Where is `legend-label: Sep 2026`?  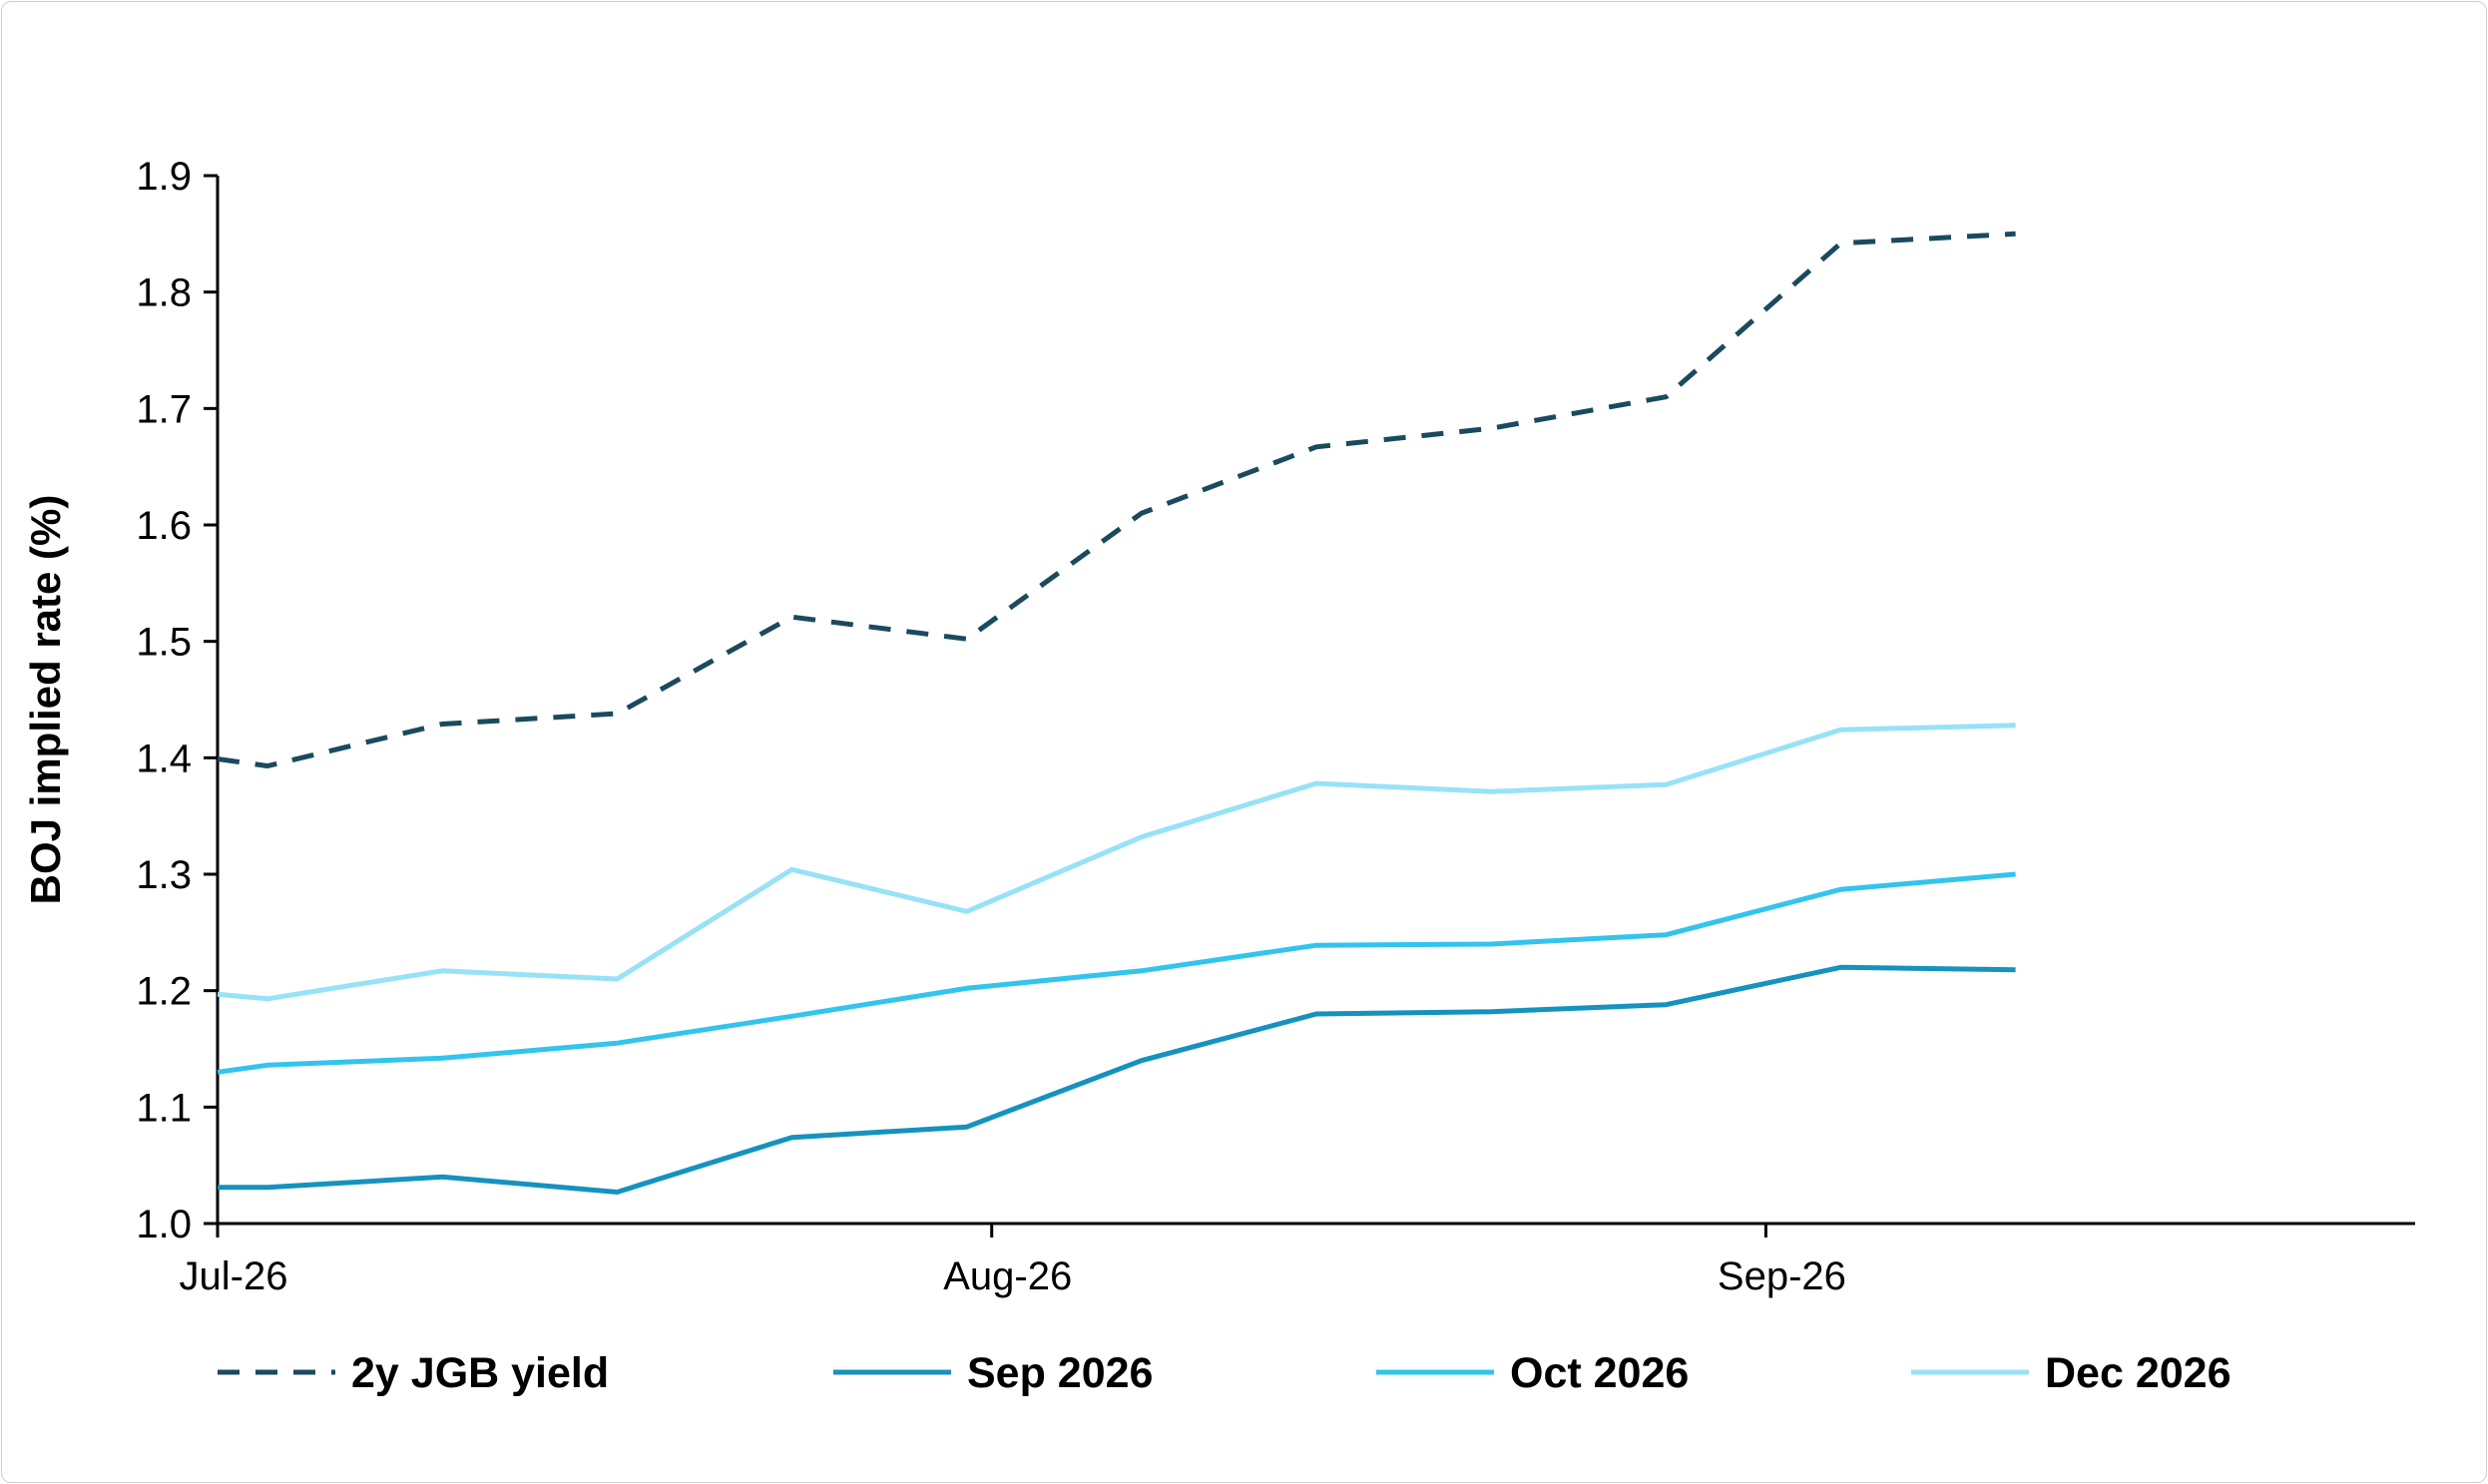 legend-label: Sep 2026 is located at coordinates (1060, 1373).